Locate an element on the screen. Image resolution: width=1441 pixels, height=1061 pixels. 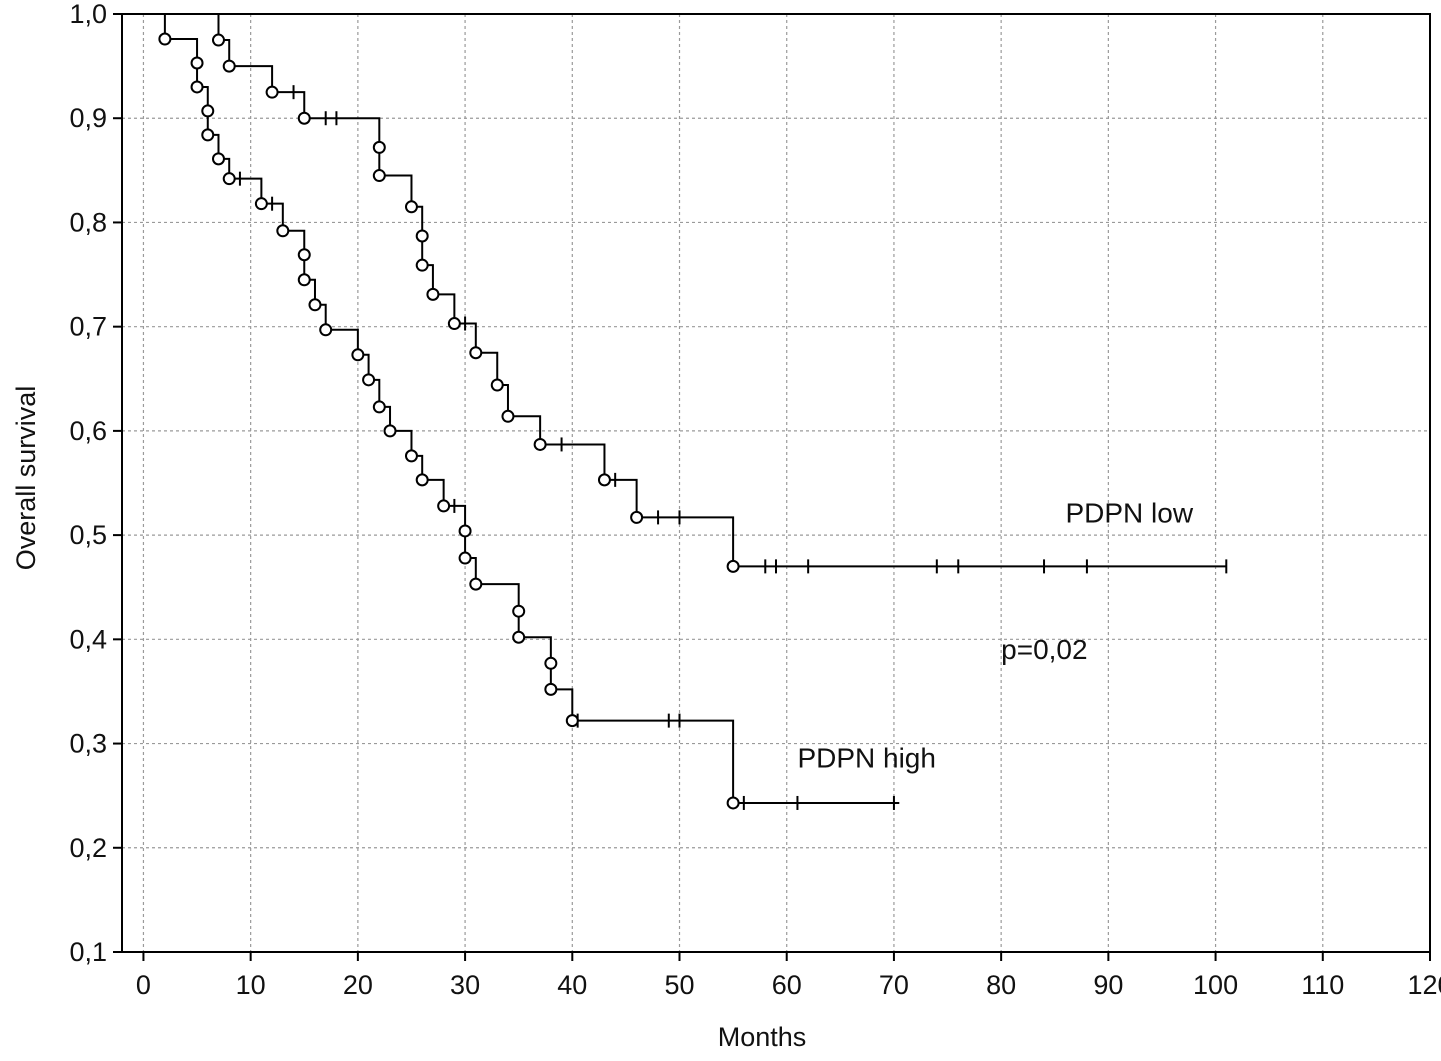
y-tick-label: 0,5 is located at coordinates (88, 535).